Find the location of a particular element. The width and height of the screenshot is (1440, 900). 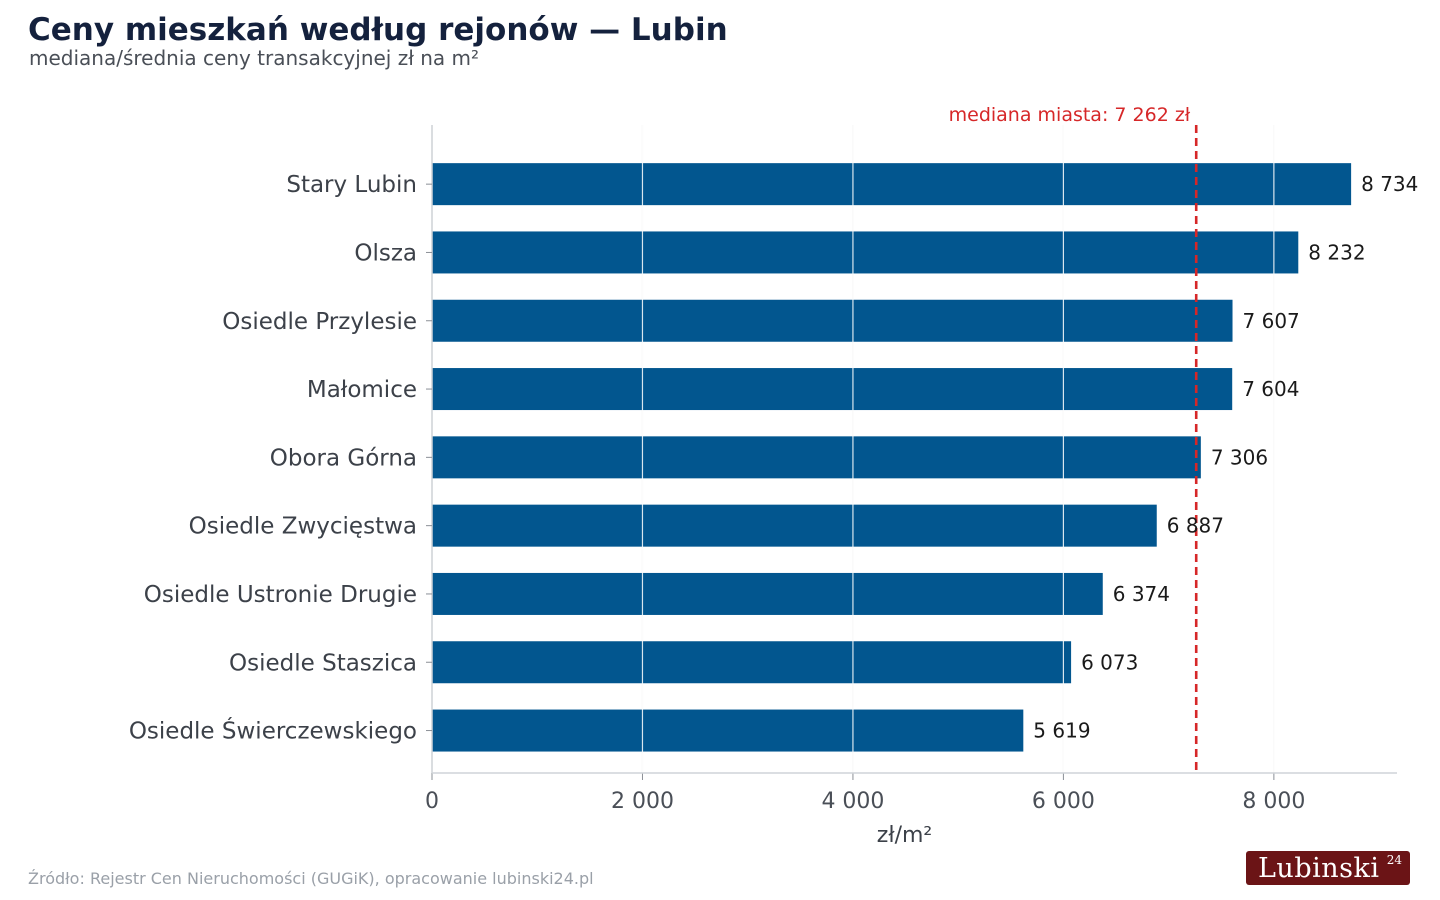

category-label: Osiedle Przylesie is located at coordinates (319, 322).